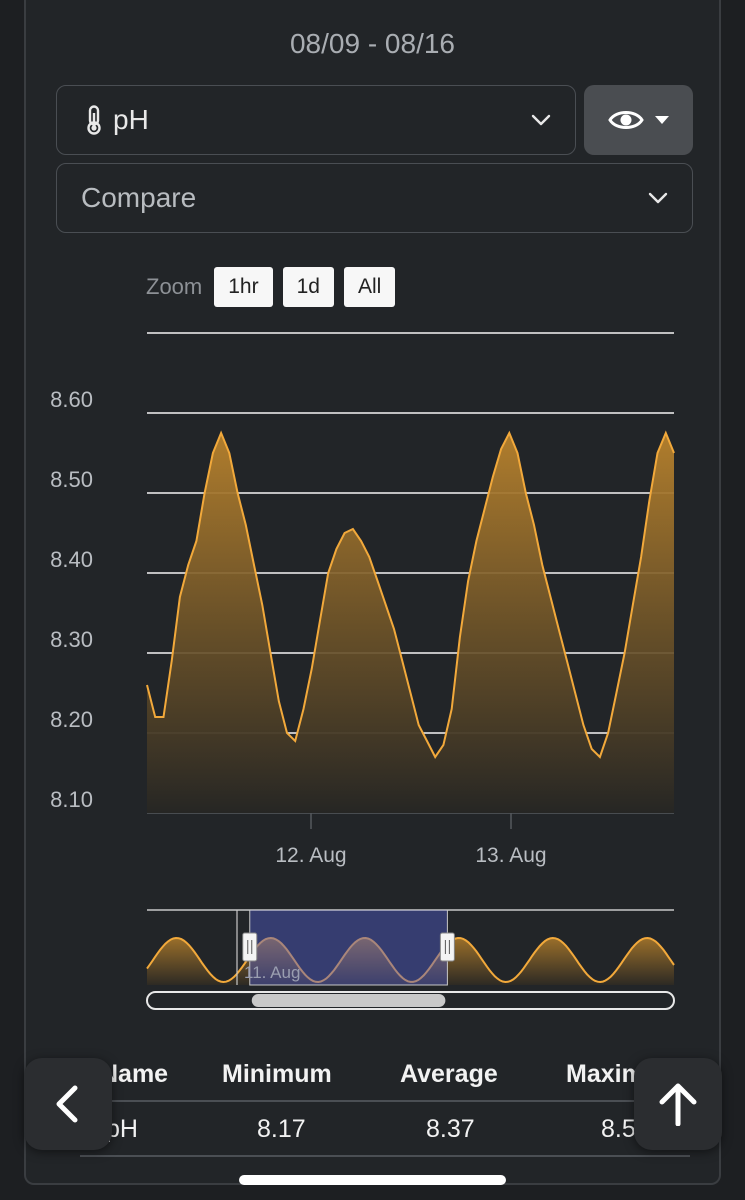 The image size is (745, 1200). I want to click on home-indicator, so click(372, 1180).